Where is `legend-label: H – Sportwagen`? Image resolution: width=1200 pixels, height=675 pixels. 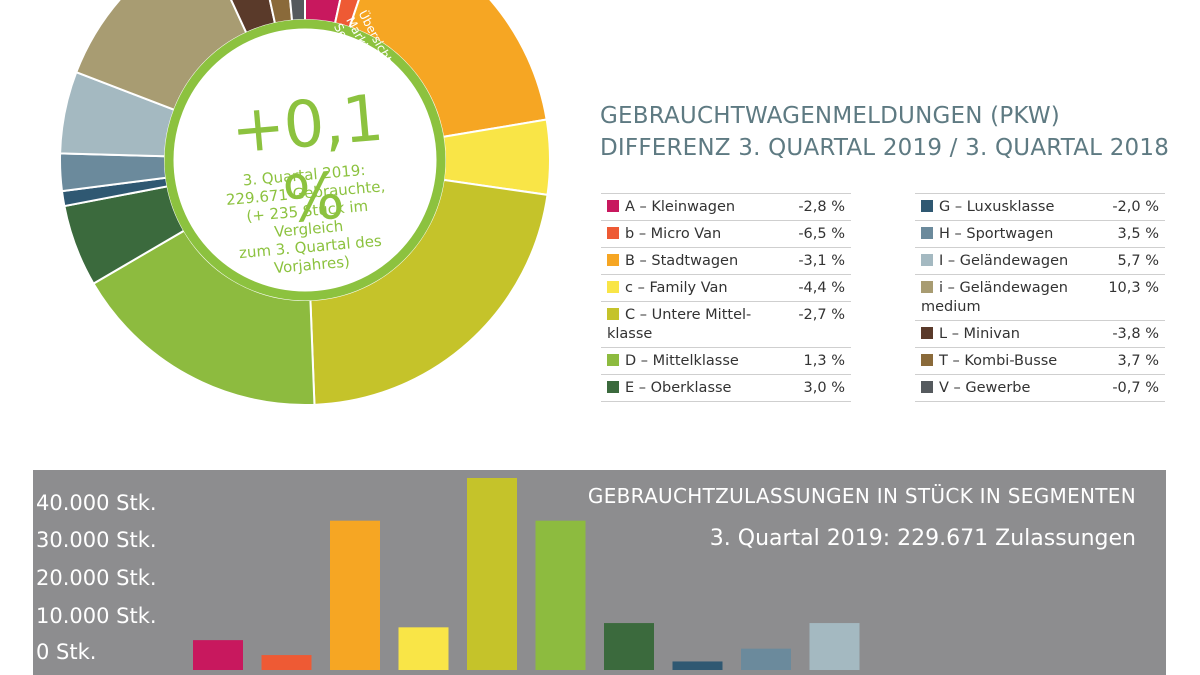
legend-label: H – Sportwagen is located at coordinates (987, 234).